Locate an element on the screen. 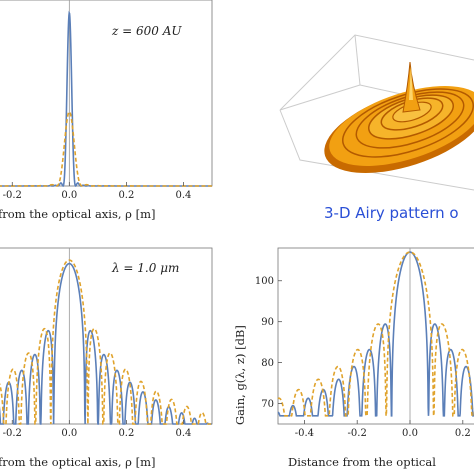 This screenshot has width=474, height=474. x-tick-label: -0.4 is located at coordinates (304, 433).